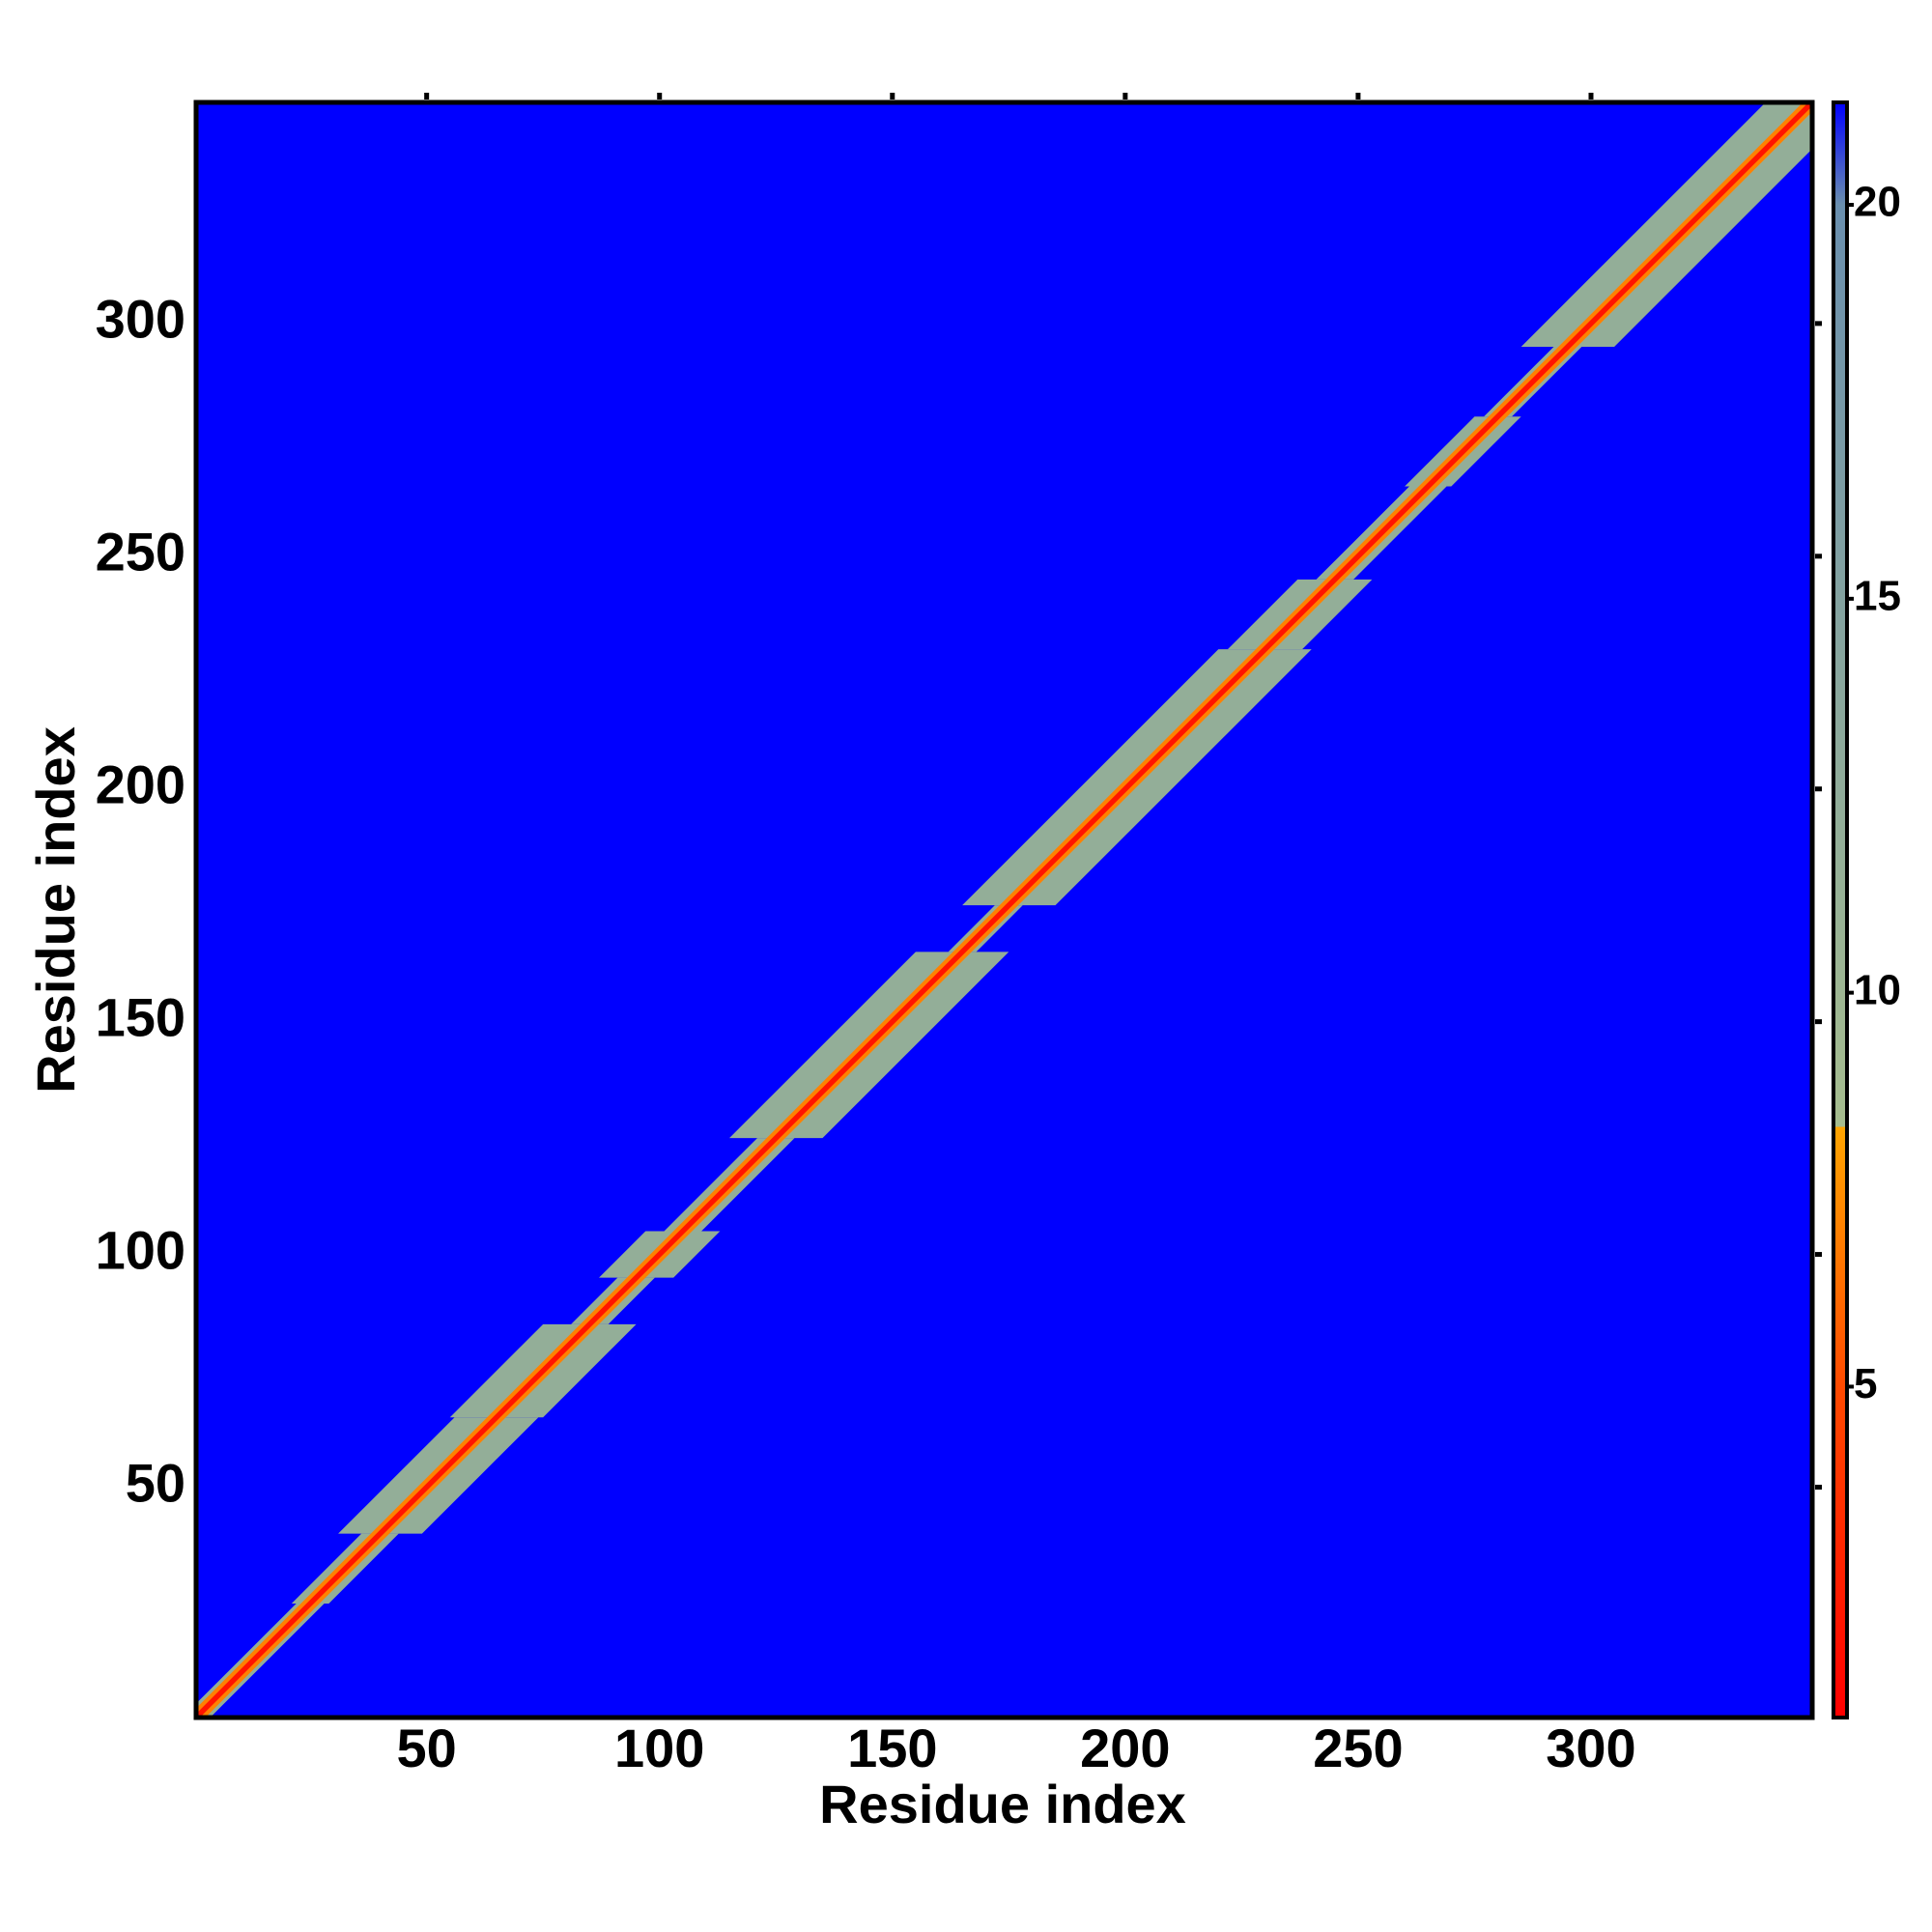 Image resolution: width=1932 pixels, height=1932 pixels. What do you see at coordinates (427, 1748) in the screenshot?
I see `x-tick-label: 50` at bounding box center [427, 1748].